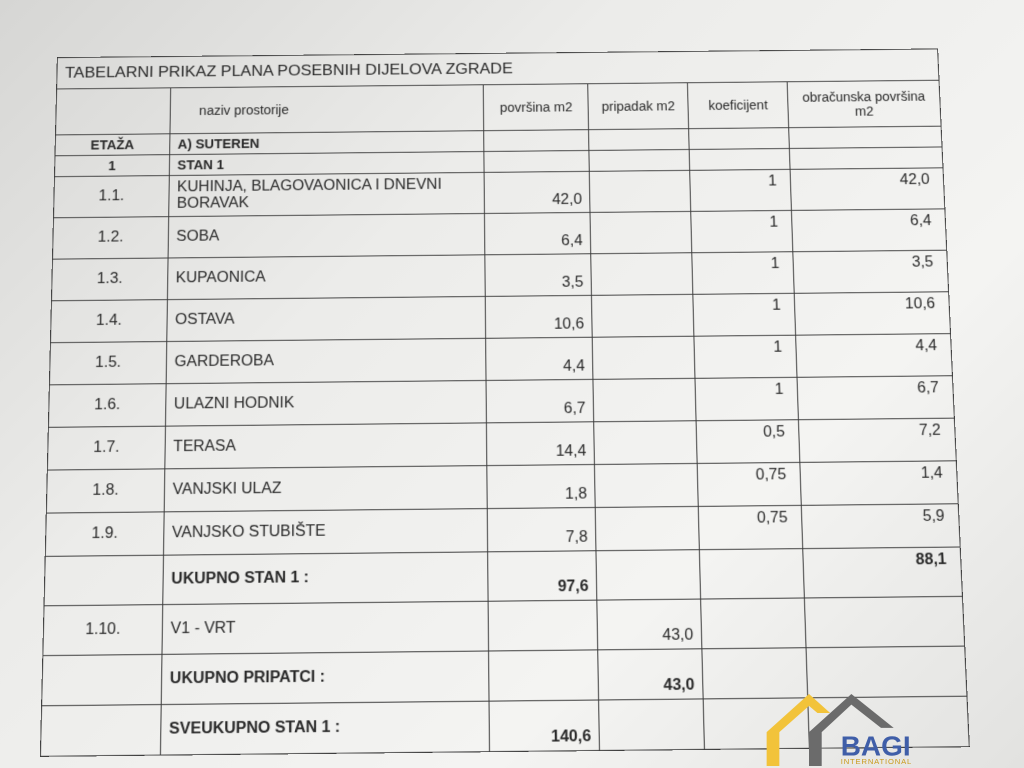 This screenshot has width=1024, height=768. What do you see at coordinates (326, 445) in the screenshot?
I see `room-name: TERASA` at bounding box center [326, 445].